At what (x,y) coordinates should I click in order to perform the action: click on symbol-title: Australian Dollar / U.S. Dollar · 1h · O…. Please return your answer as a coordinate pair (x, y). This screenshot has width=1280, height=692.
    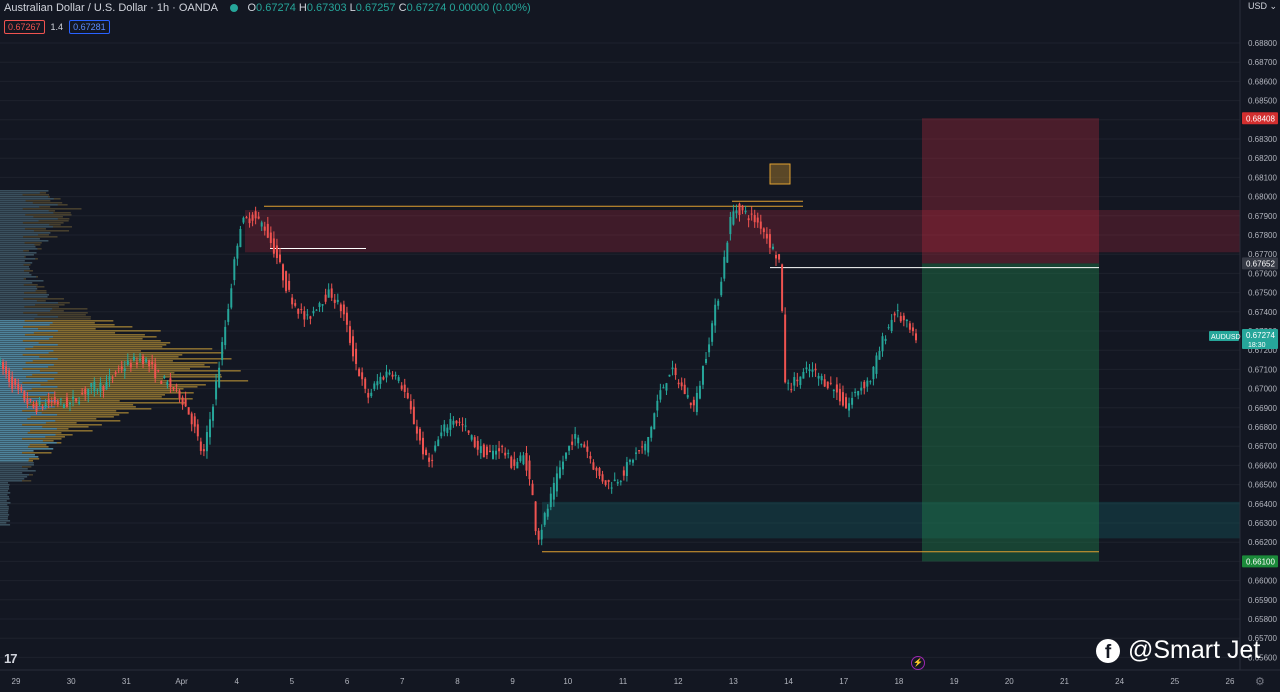
    Looking at the image, I should click on (111, 8).